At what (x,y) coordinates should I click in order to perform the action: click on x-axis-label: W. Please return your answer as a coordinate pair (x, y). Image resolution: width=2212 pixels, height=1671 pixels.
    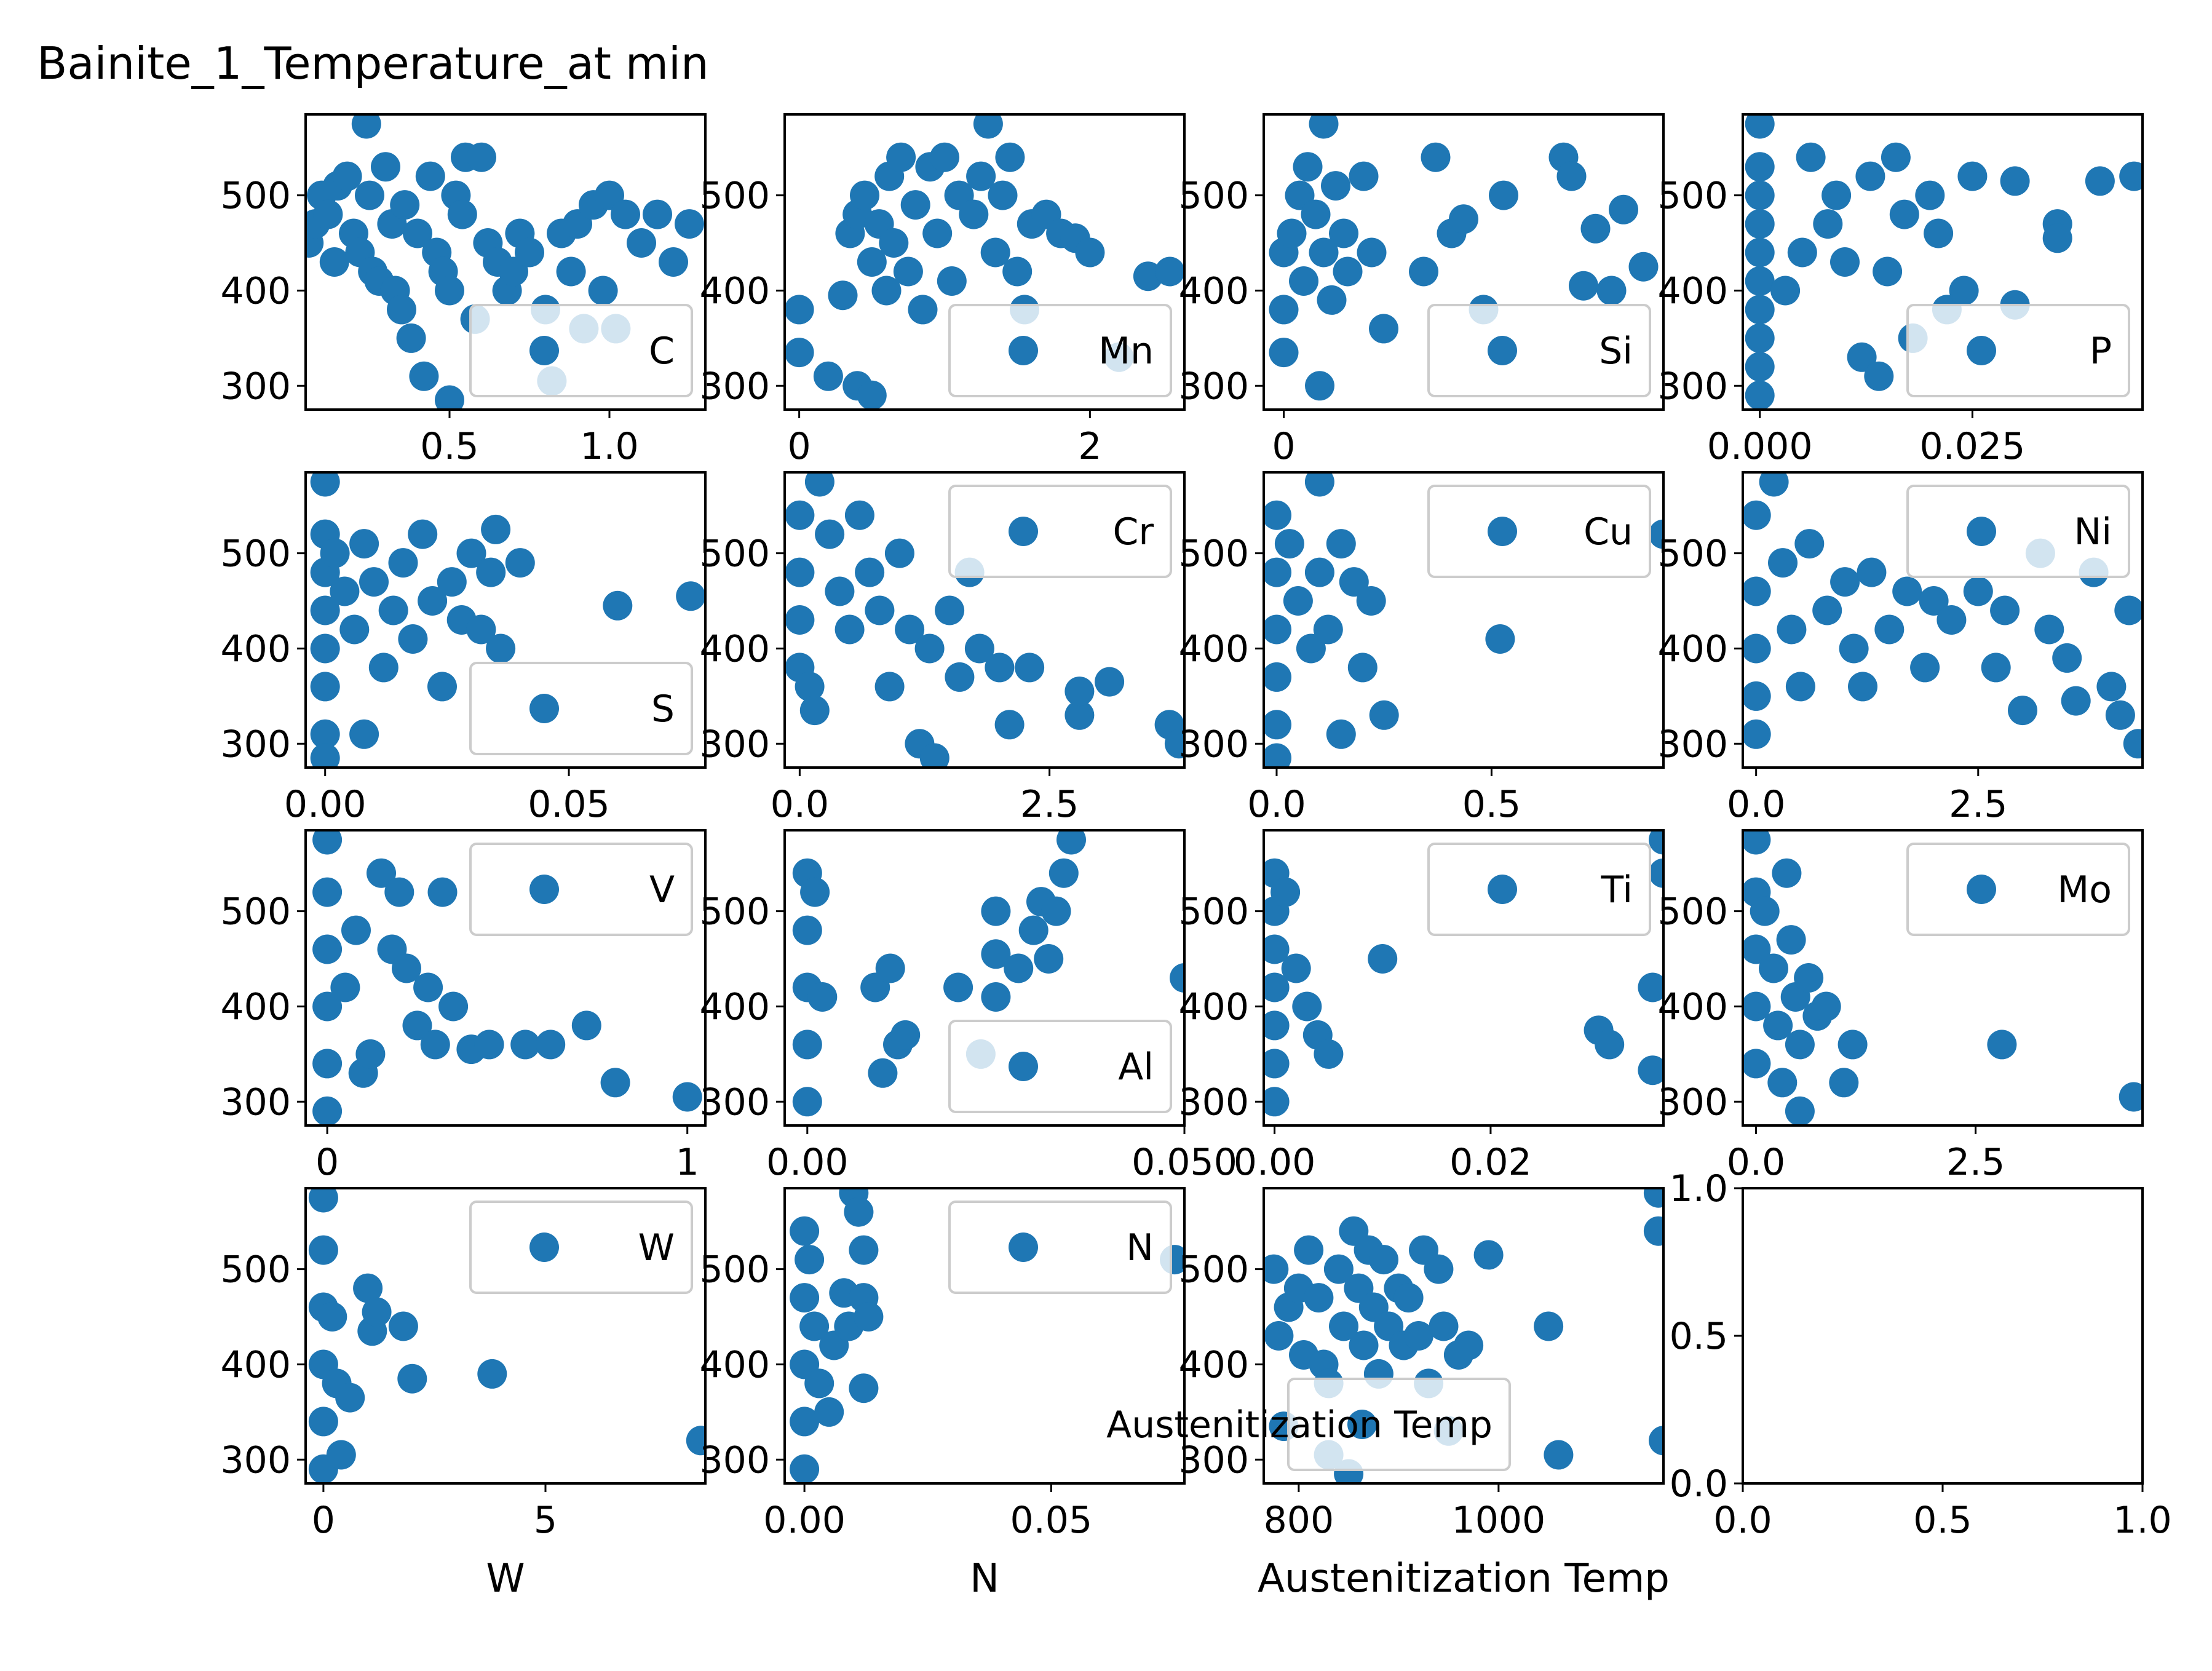
    Looking at the image, I should click on (505, 1579).